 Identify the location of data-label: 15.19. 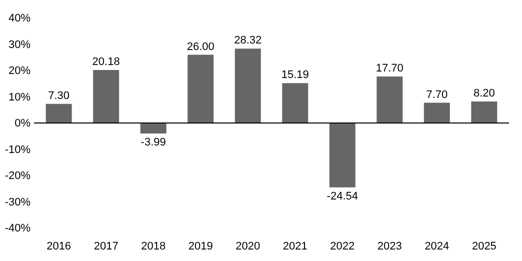
(295, 75).